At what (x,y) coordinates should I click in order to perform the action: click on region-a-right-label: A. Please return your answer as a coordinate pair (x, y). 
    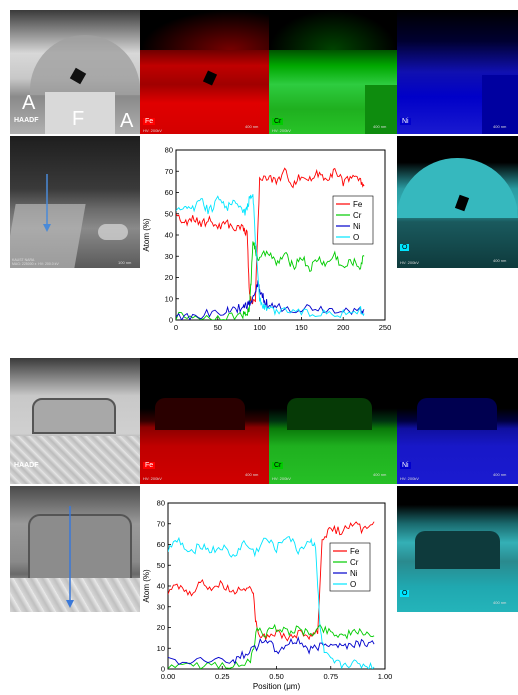
    Looking at the image, I should click on (127, 121).